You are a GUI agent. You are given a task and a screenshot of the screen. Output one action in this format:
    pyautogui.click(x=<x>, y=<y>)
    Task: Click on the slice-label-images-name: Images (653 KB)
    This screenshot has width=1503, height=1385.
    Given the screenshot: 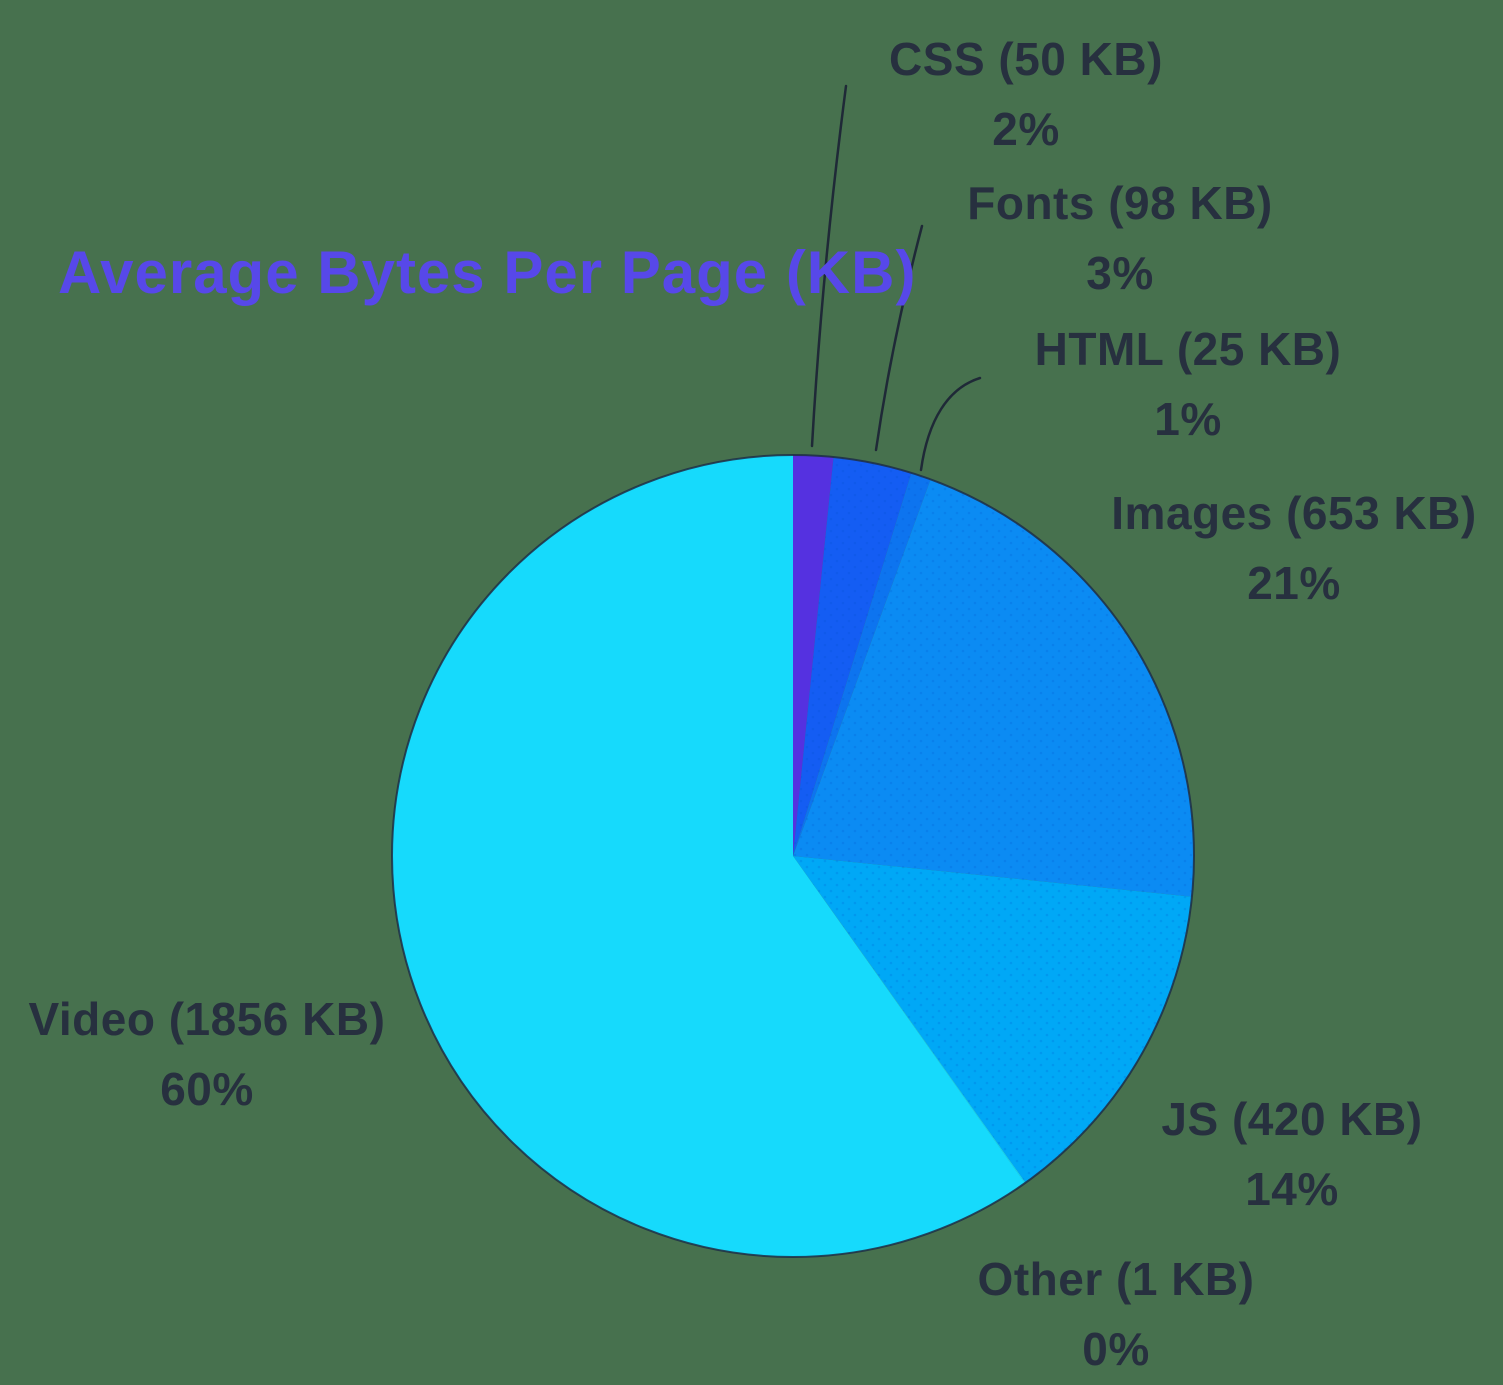 What is the action you would take?
    pyautogui.click(x=1294, y=513)
    